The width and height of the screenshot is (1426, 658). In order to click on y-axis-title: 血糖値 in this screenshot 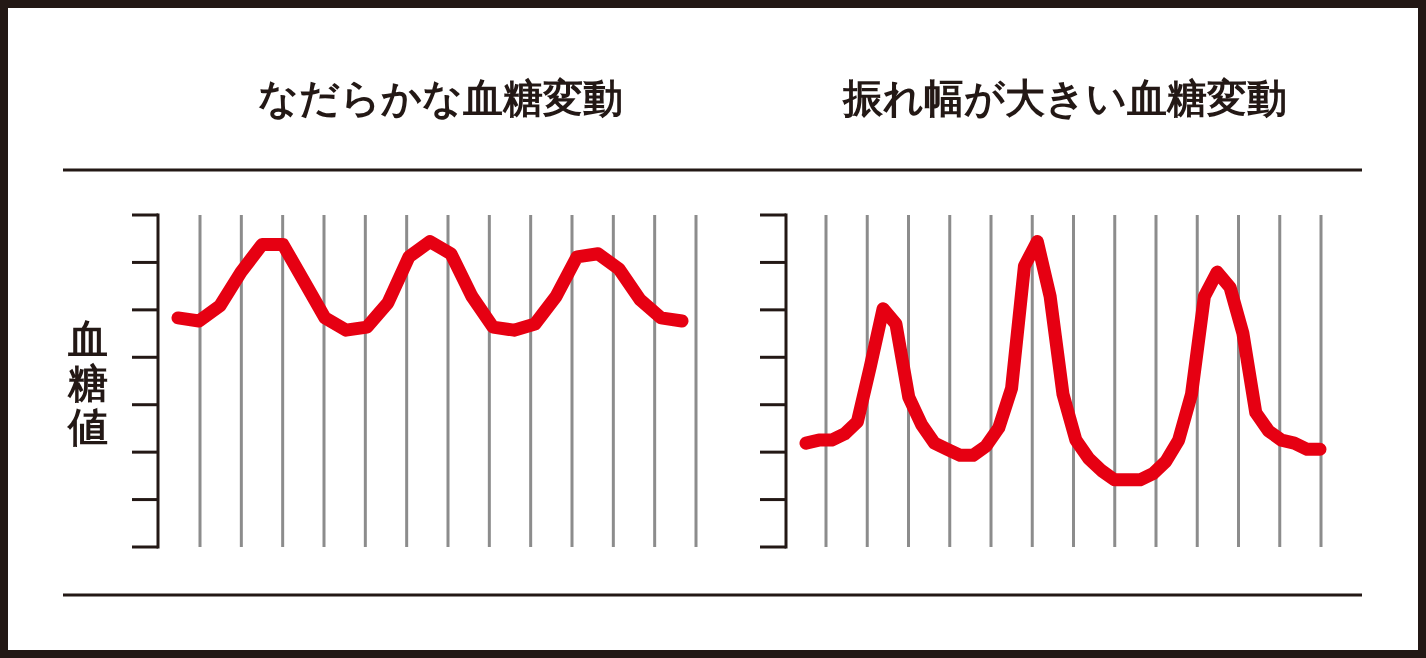, I will do `click(87, 383)`.